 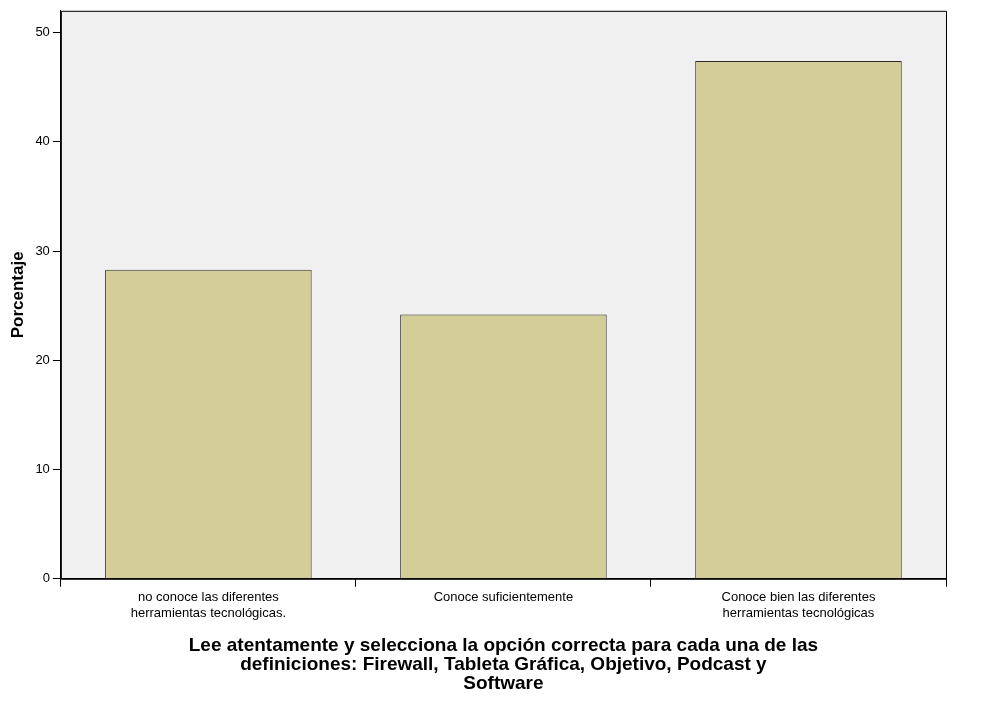 I want to click on x-tick-label: Conoce bien las diferentes herramientas tecnológicas, so click(x=798, y=604).